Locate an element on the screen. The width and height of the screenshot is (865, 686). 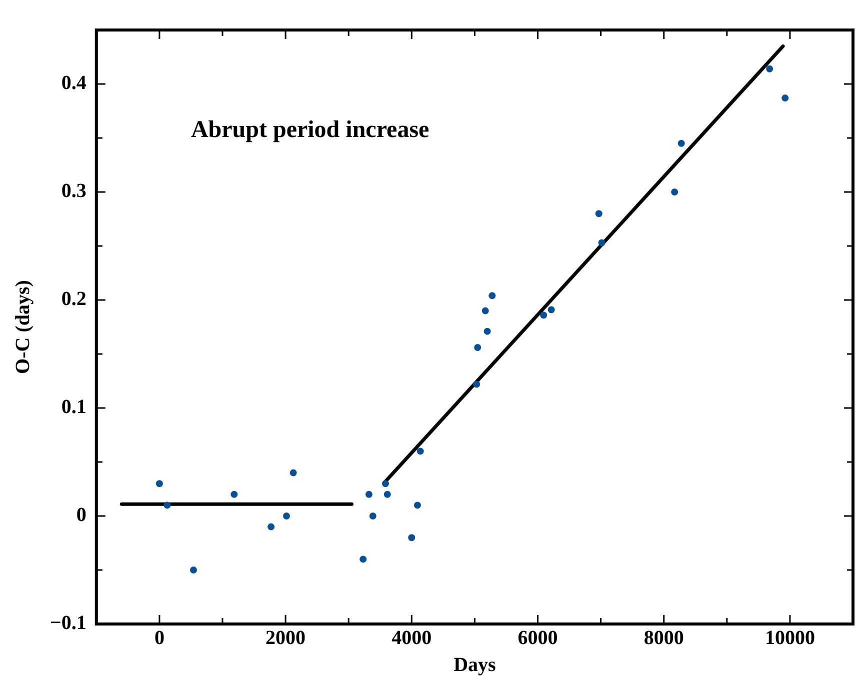
x-axis-title: Days is located at coordinates (475, 665).